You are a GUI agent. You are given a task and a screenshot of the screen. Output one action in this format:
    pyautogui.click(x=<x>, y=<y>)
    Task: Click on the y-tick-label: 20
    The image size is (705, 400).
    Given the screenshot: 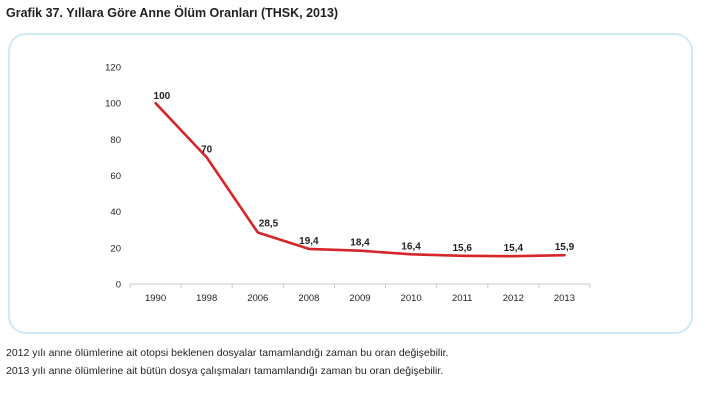 What is the action you would take?
    pyautogui.click(x=115, y=248)
    